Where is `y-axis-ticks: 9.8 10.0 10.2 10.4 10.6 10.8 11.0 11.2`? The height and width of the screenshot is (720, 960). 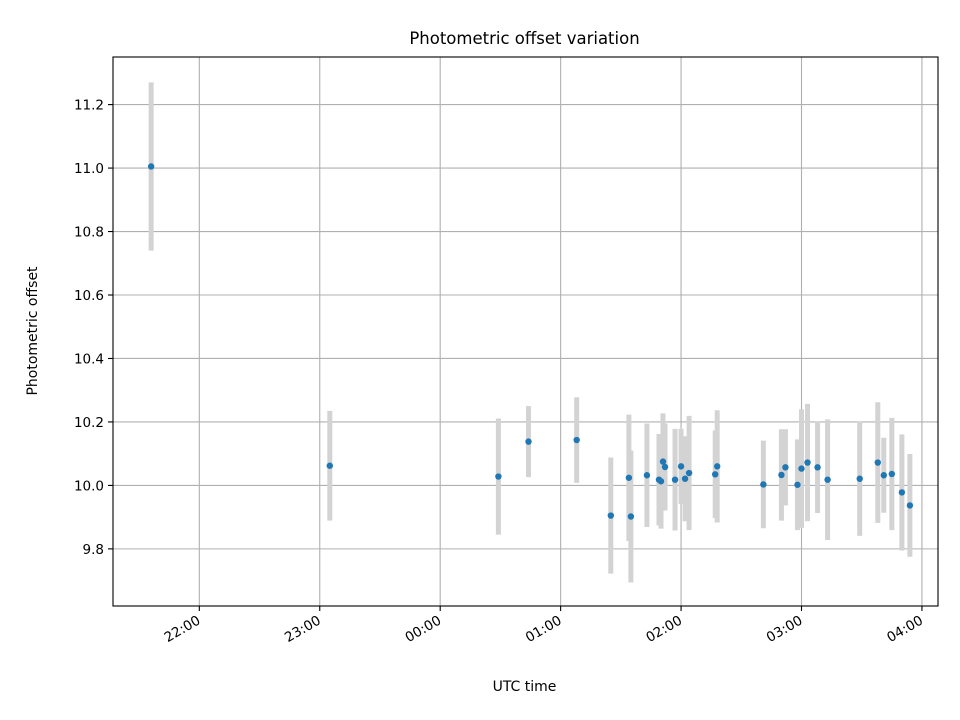 y-axis-ticks: 9.8 10.0 10.2 10.4 10.6 10.8 11.0 11.2 is located at coordinates (93, 328).